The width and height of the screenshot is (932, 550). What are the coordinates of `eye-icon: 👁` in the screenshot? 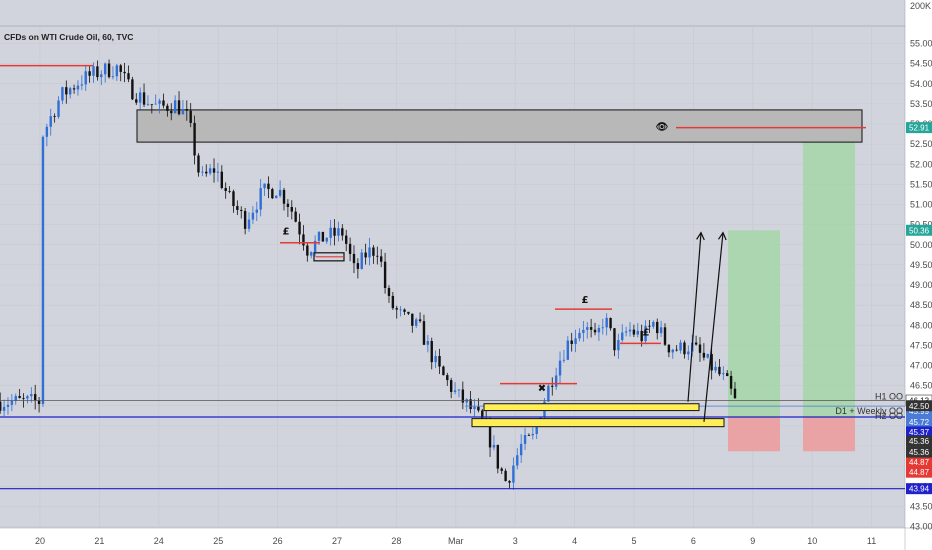 It's located at (662, 127).